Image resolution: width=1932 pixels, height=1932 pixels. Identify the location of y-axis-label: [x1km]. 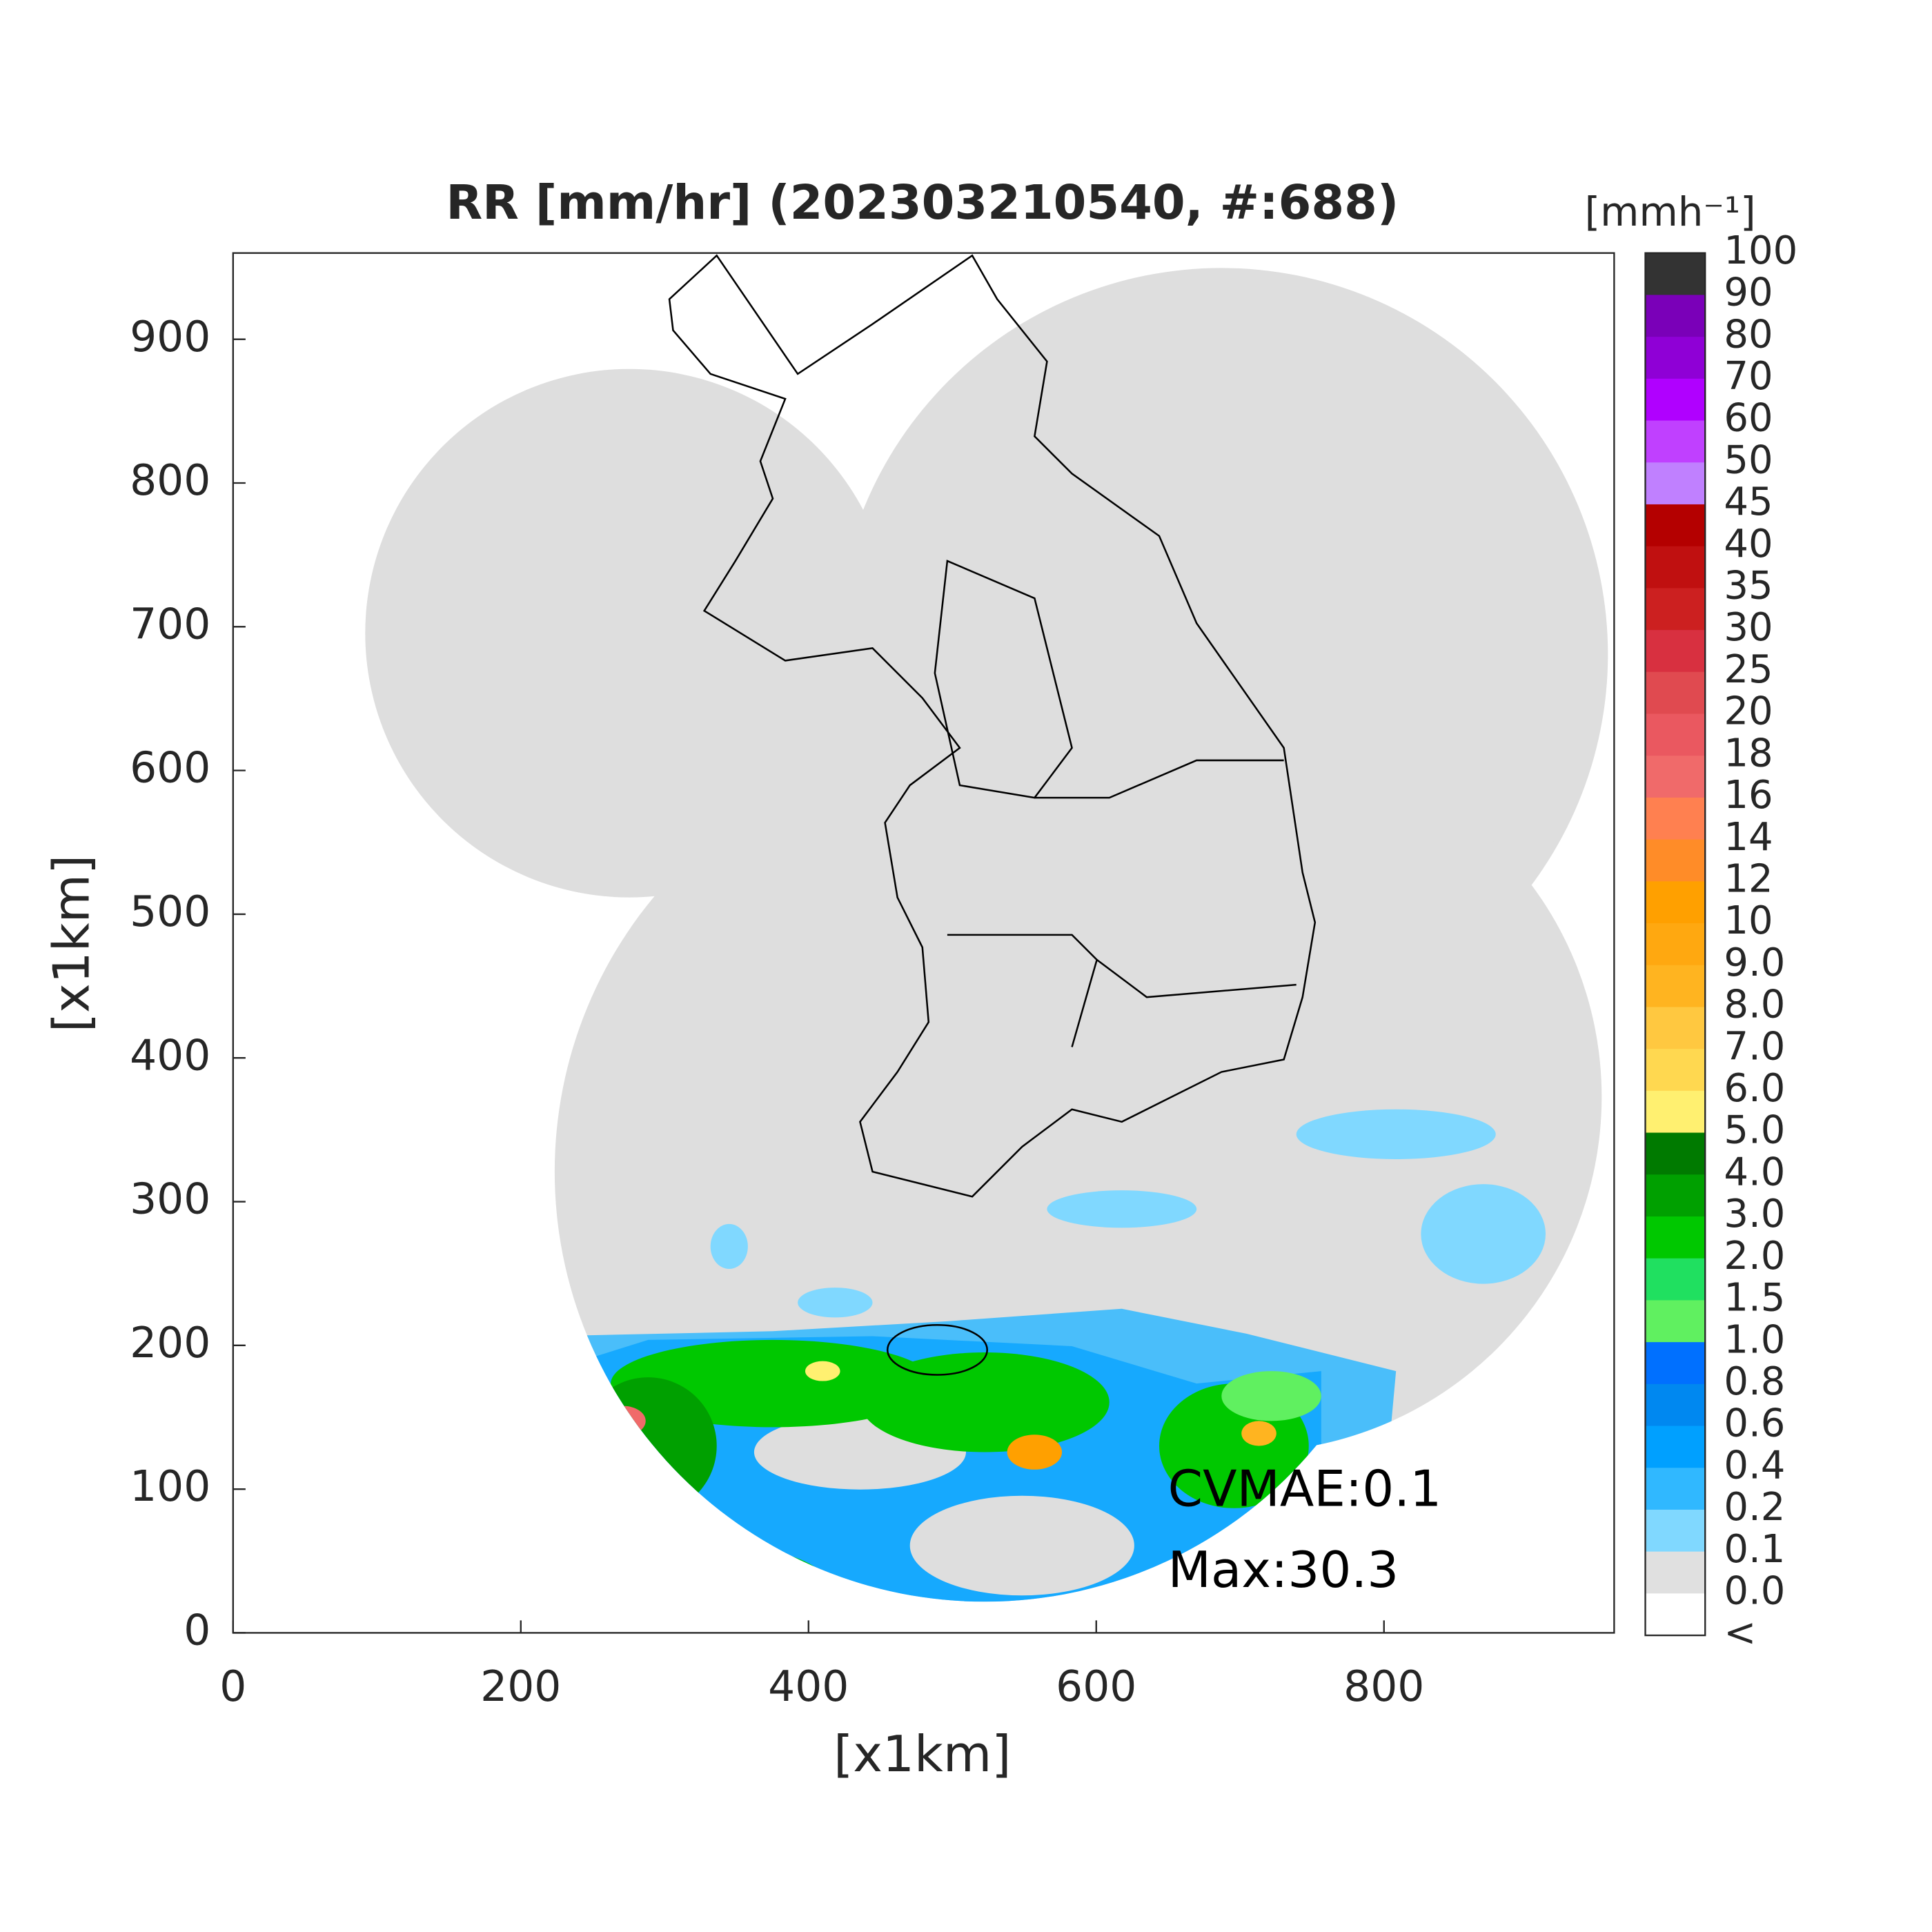
(72, 943).